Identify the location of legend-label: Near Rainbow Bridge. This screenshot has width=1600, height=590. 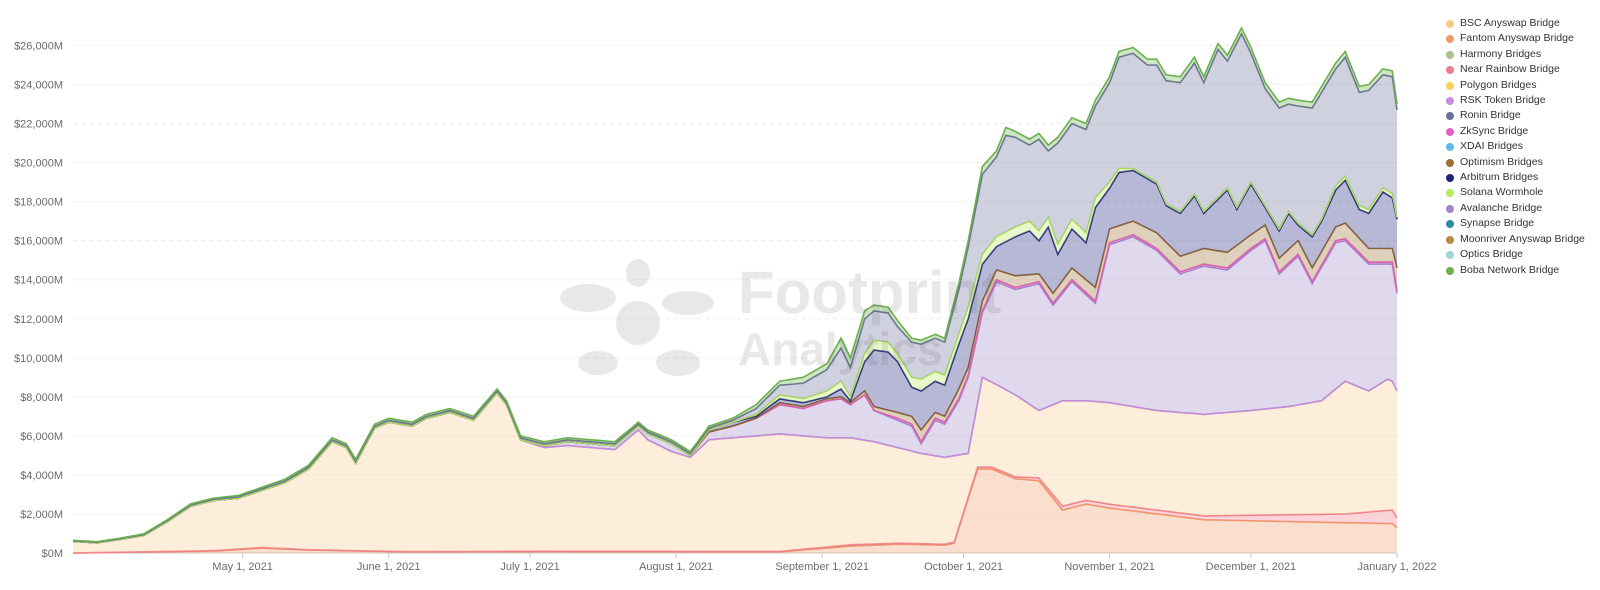
(1510, 69).